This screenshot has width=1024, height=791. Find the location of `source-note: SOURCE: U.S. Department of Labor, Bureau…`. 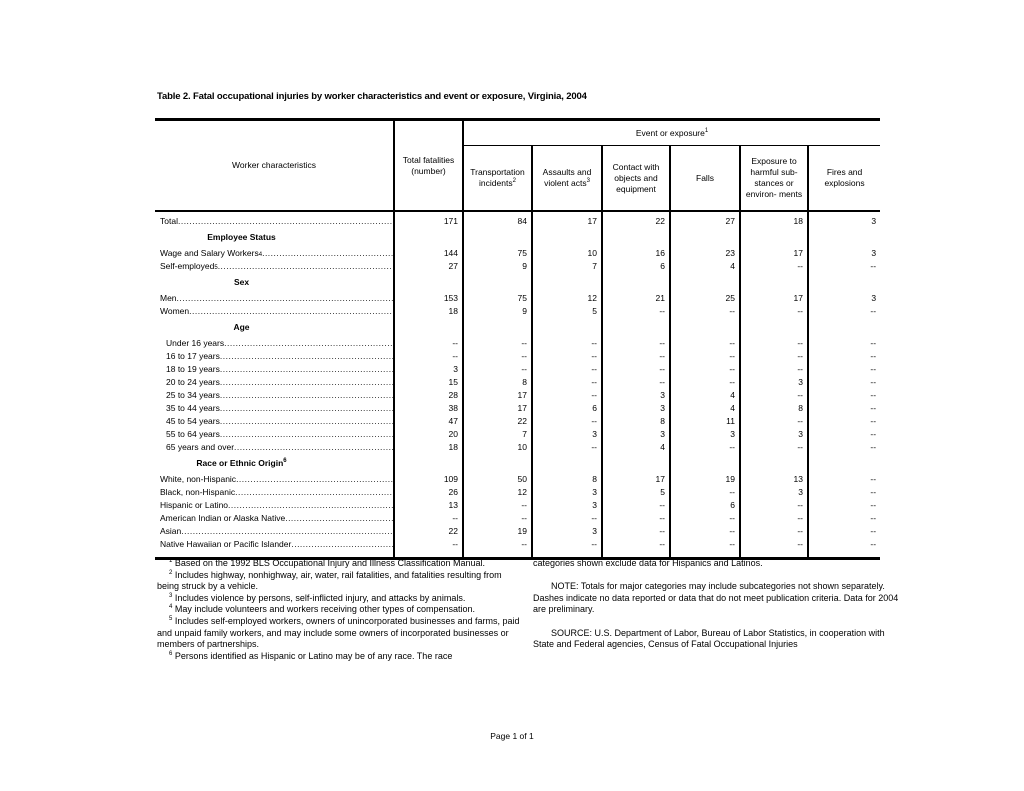

source-note: SOURCE: U.S. Department of Labor, Bureau… is located at coordinates (709, 638).